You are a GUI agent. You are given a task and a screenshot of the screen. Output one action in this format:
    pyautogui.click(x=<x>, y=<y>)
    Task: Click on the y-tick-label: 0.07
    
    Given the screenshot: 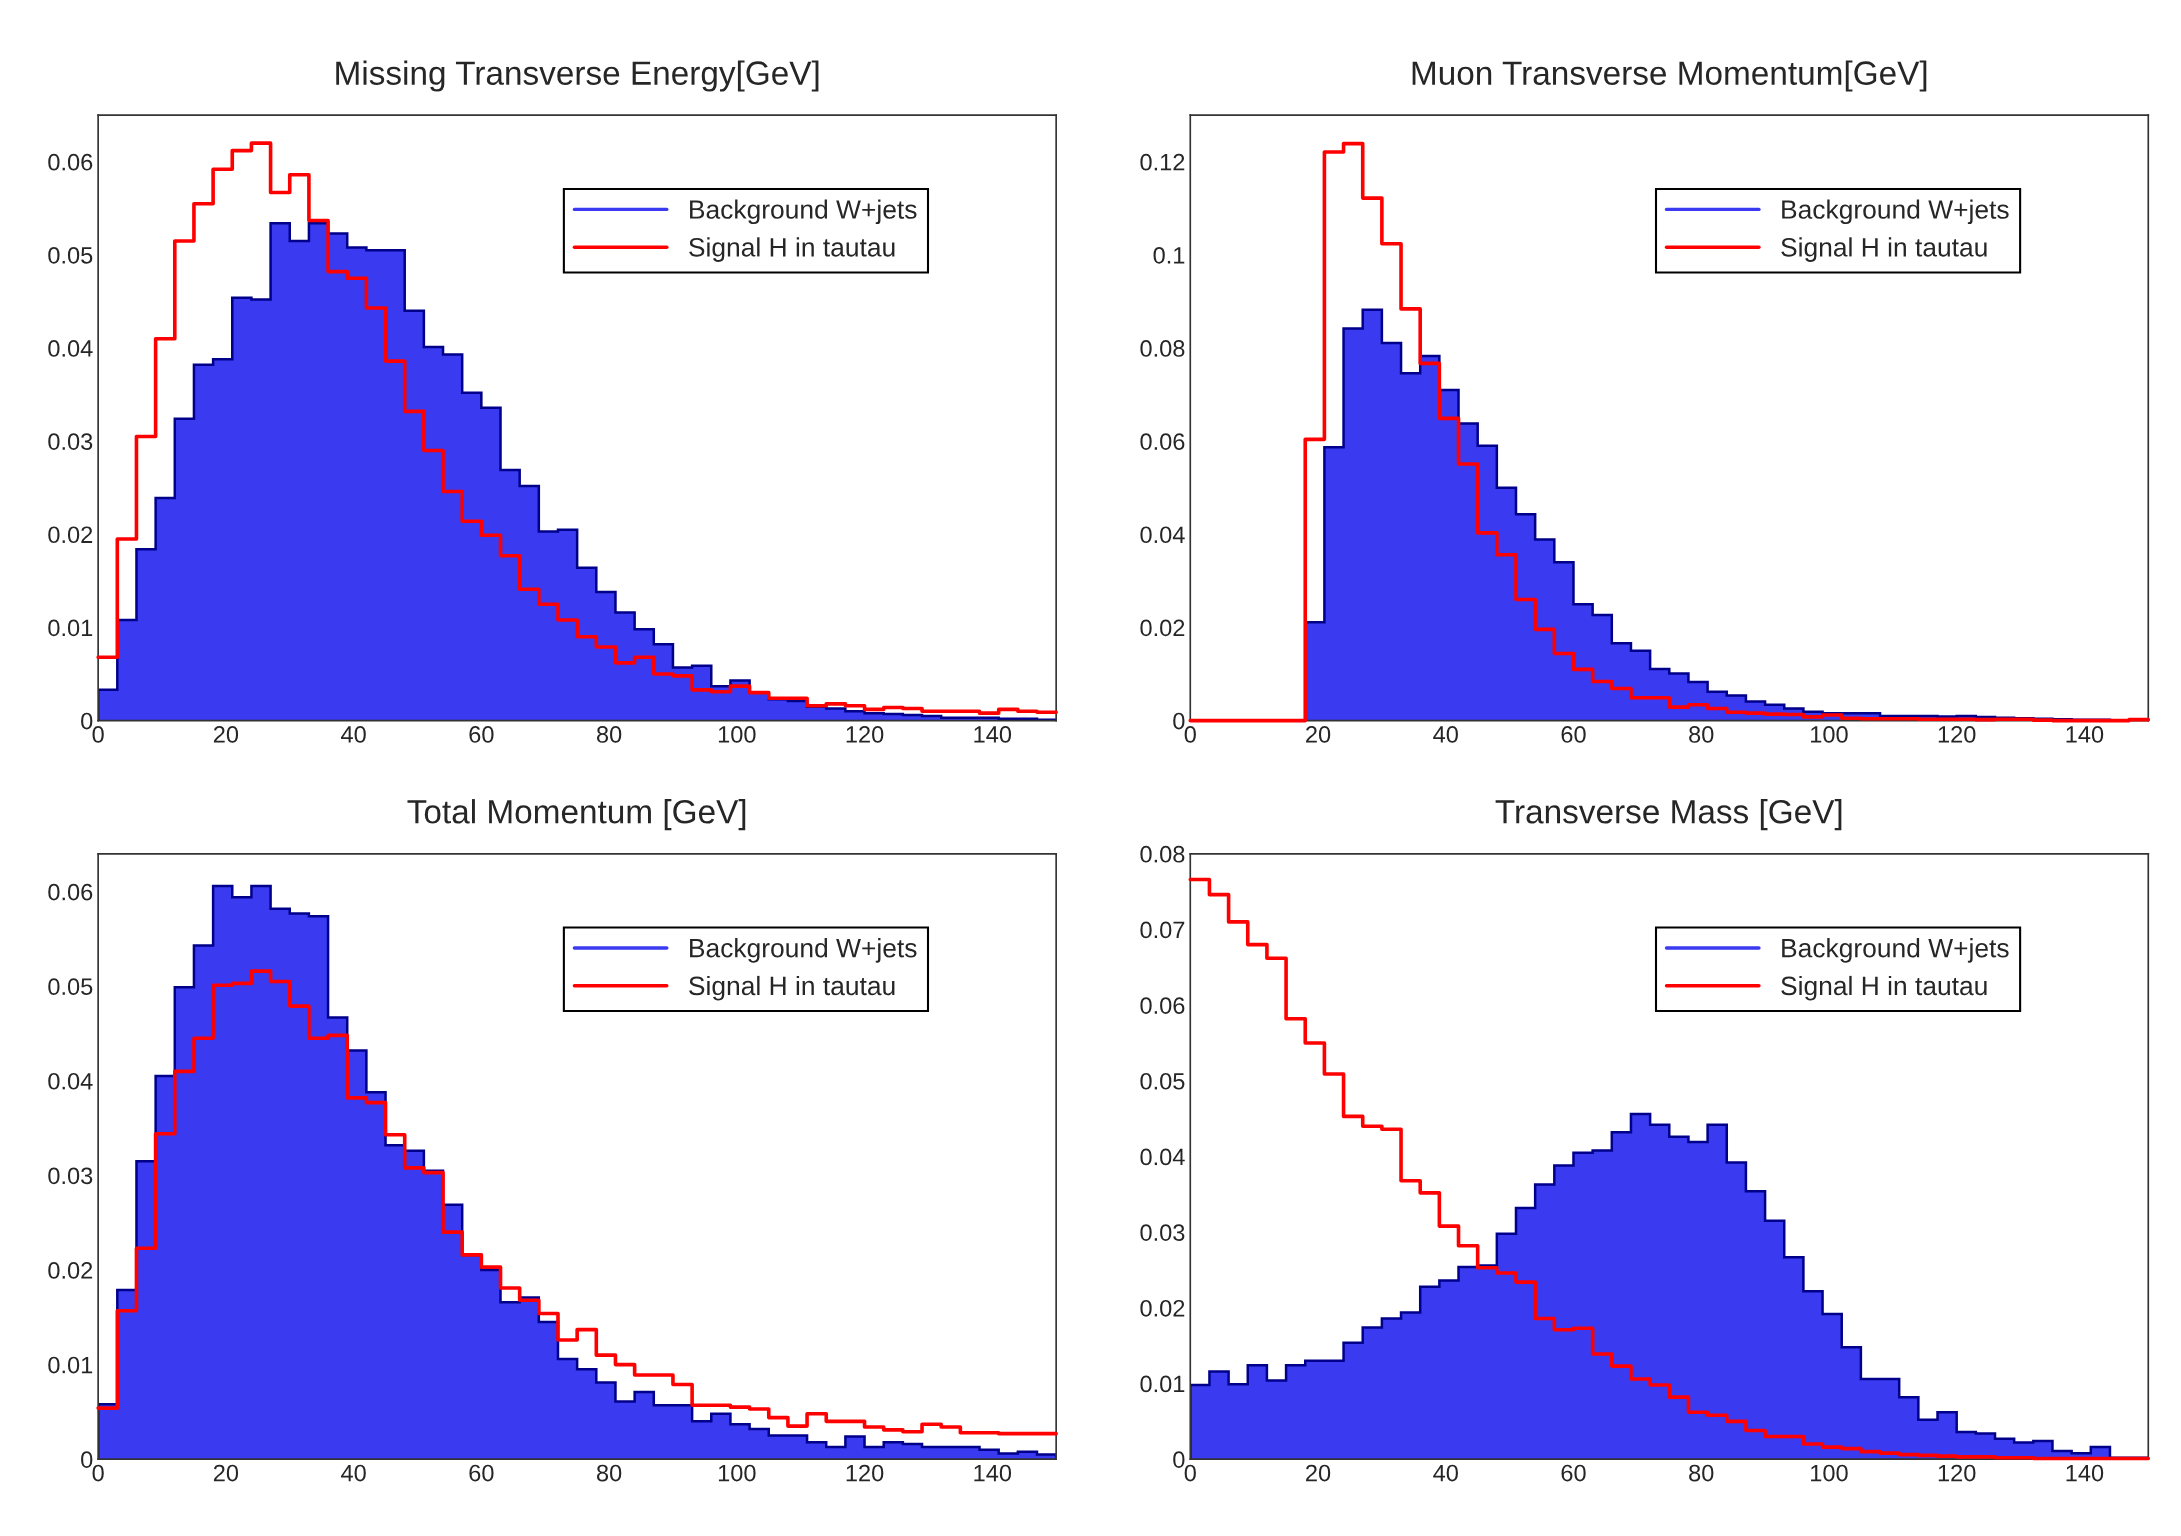 What is the action you would take?
    pyautogui.click(x=1162, y=930)
    